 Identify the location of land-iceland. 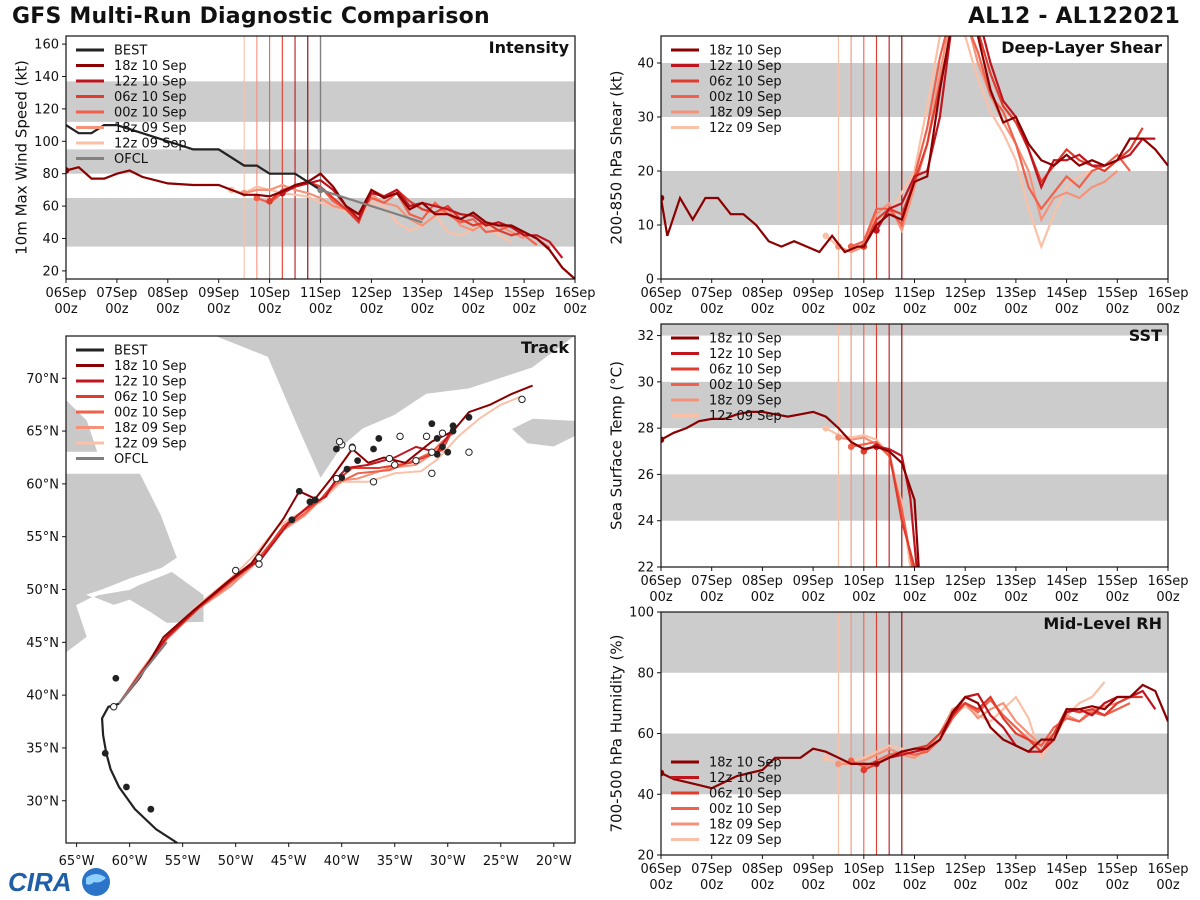
(542, 432).